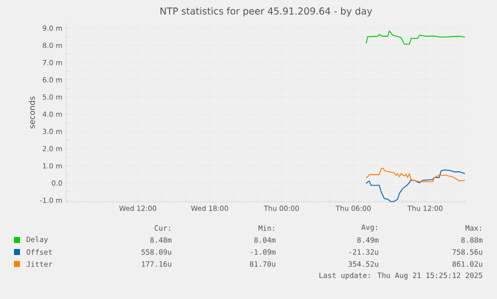 The image size is (497, 299). What do you see at coordinates (31, 112) in the screenshot?
I see `y-axis-title: seconds` at bounding box center [31, 112].